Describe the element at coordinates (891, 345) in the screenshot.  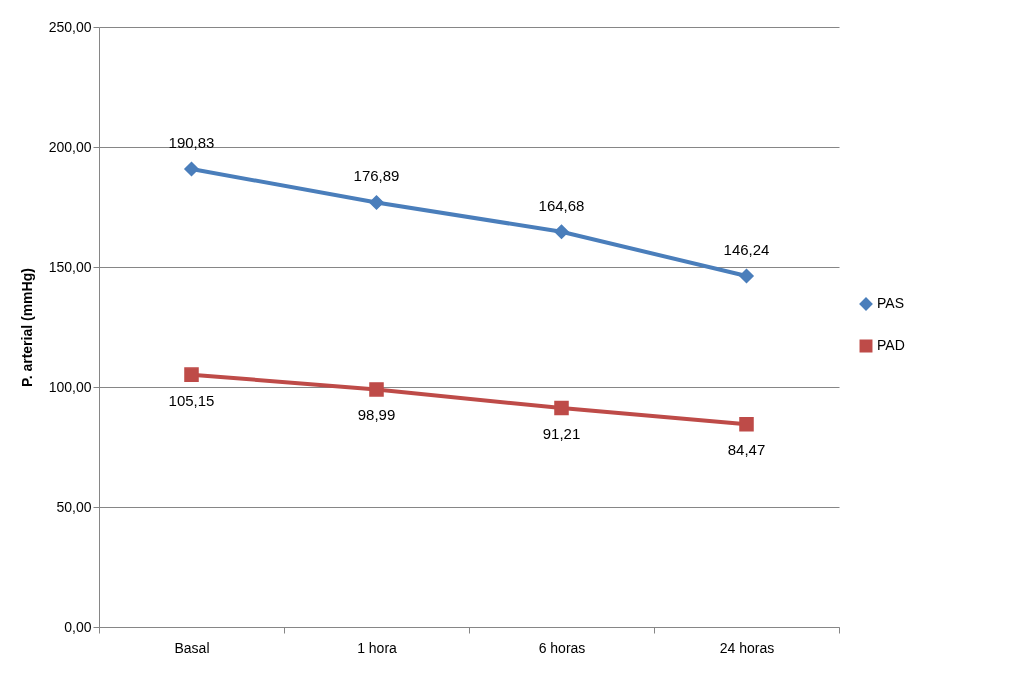
I see `legend-label: PAD` at that location.